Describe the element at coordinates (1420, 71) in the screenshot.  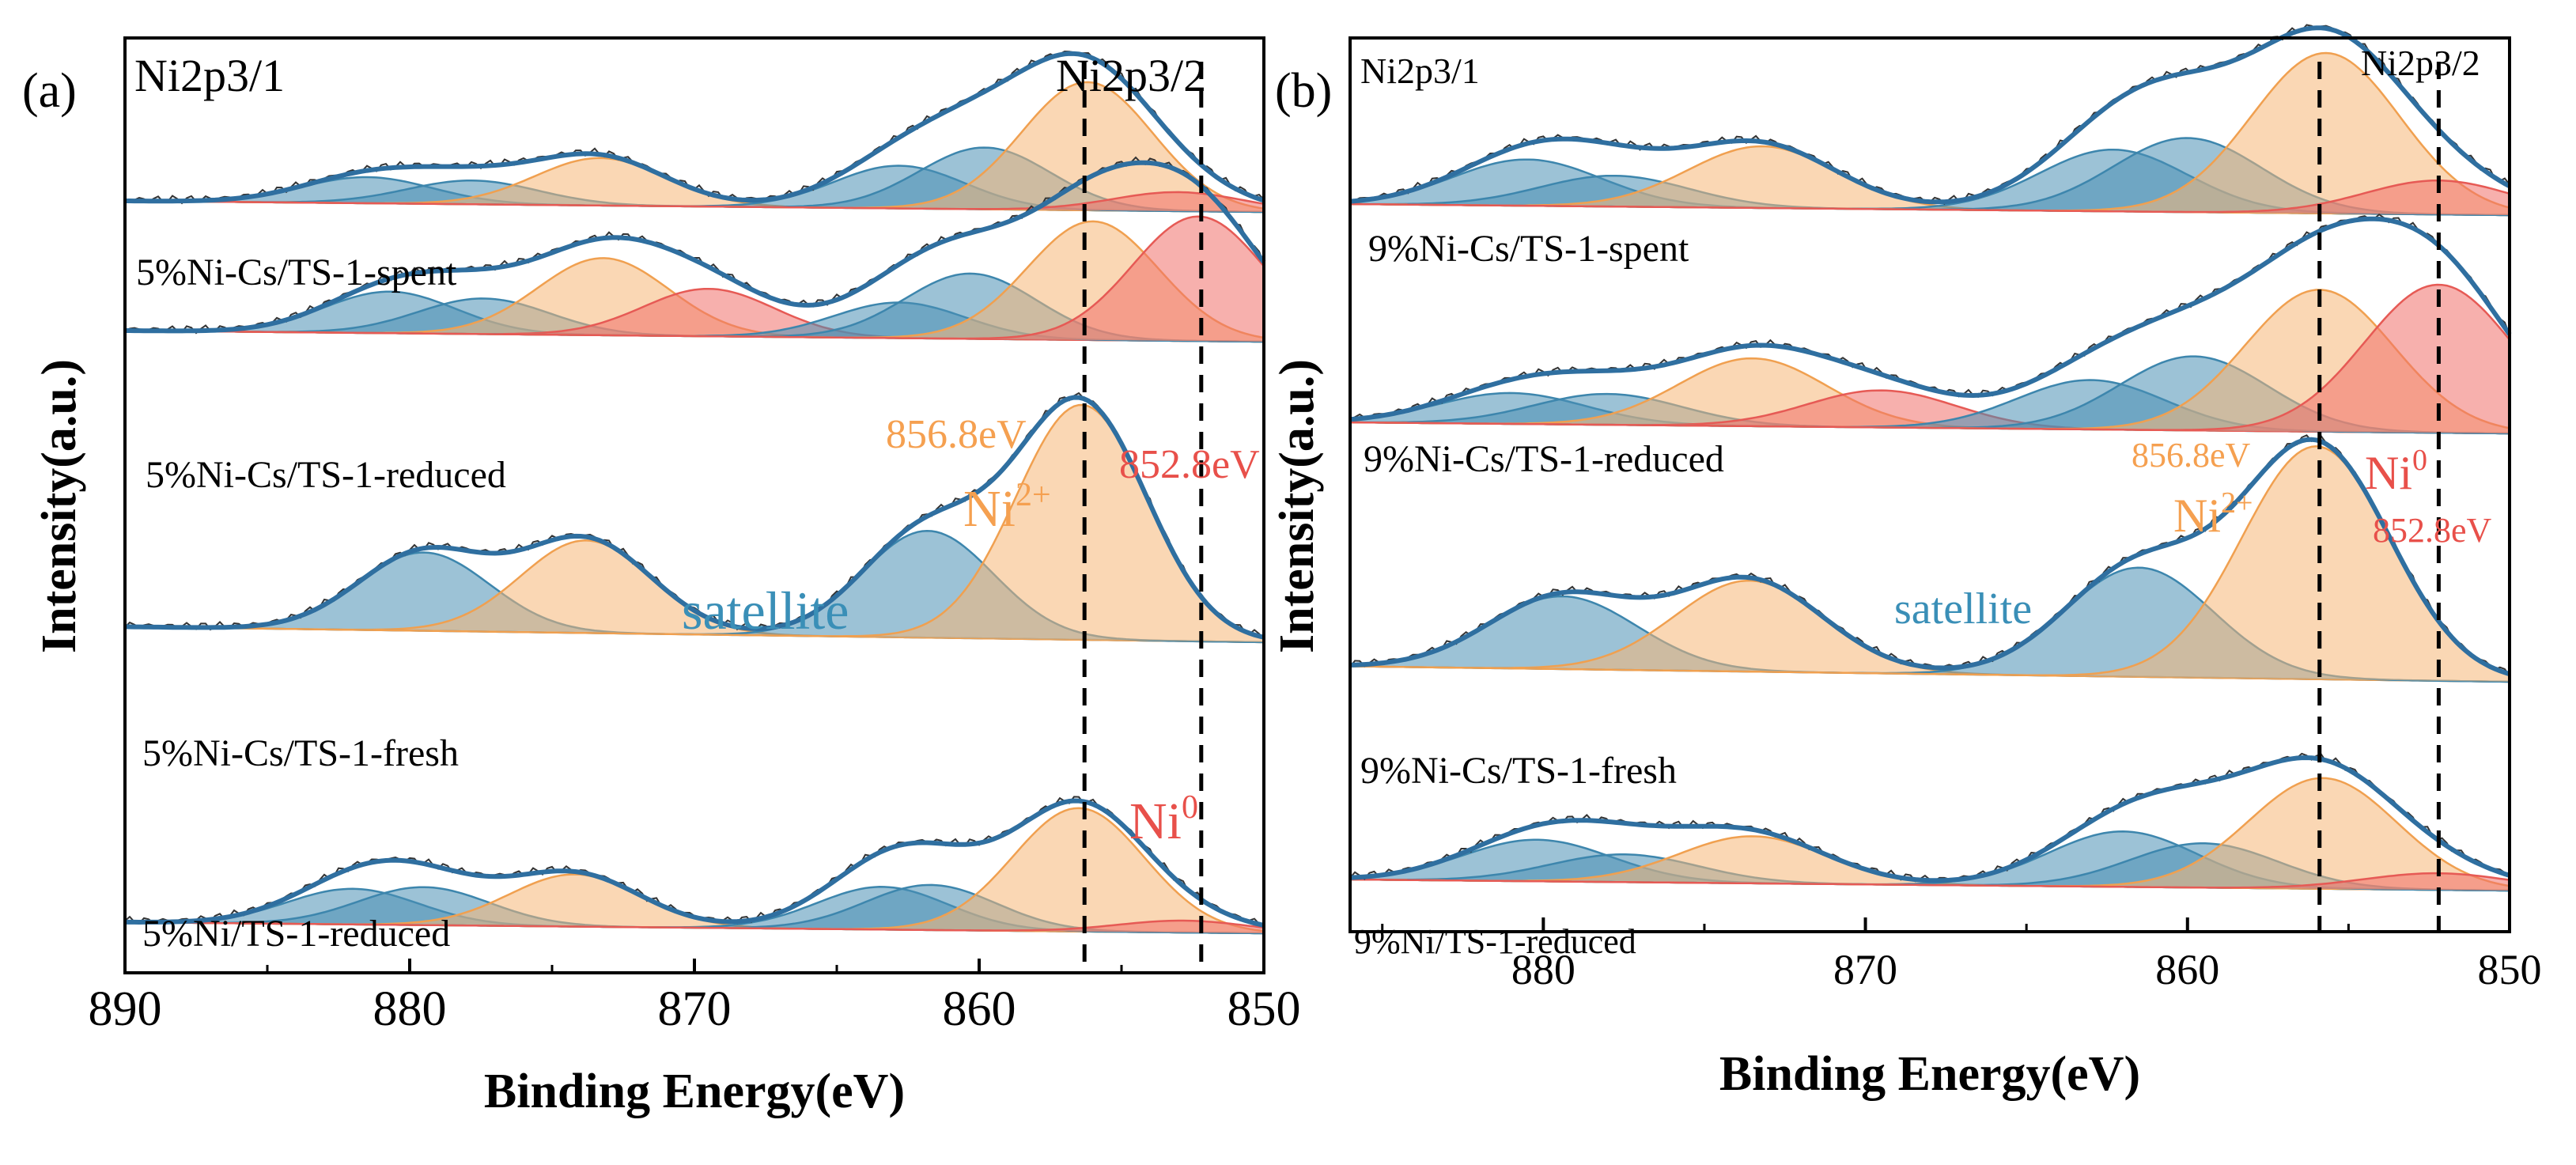
I see `panel-b-region-left: Ni2p3/1` at that location.